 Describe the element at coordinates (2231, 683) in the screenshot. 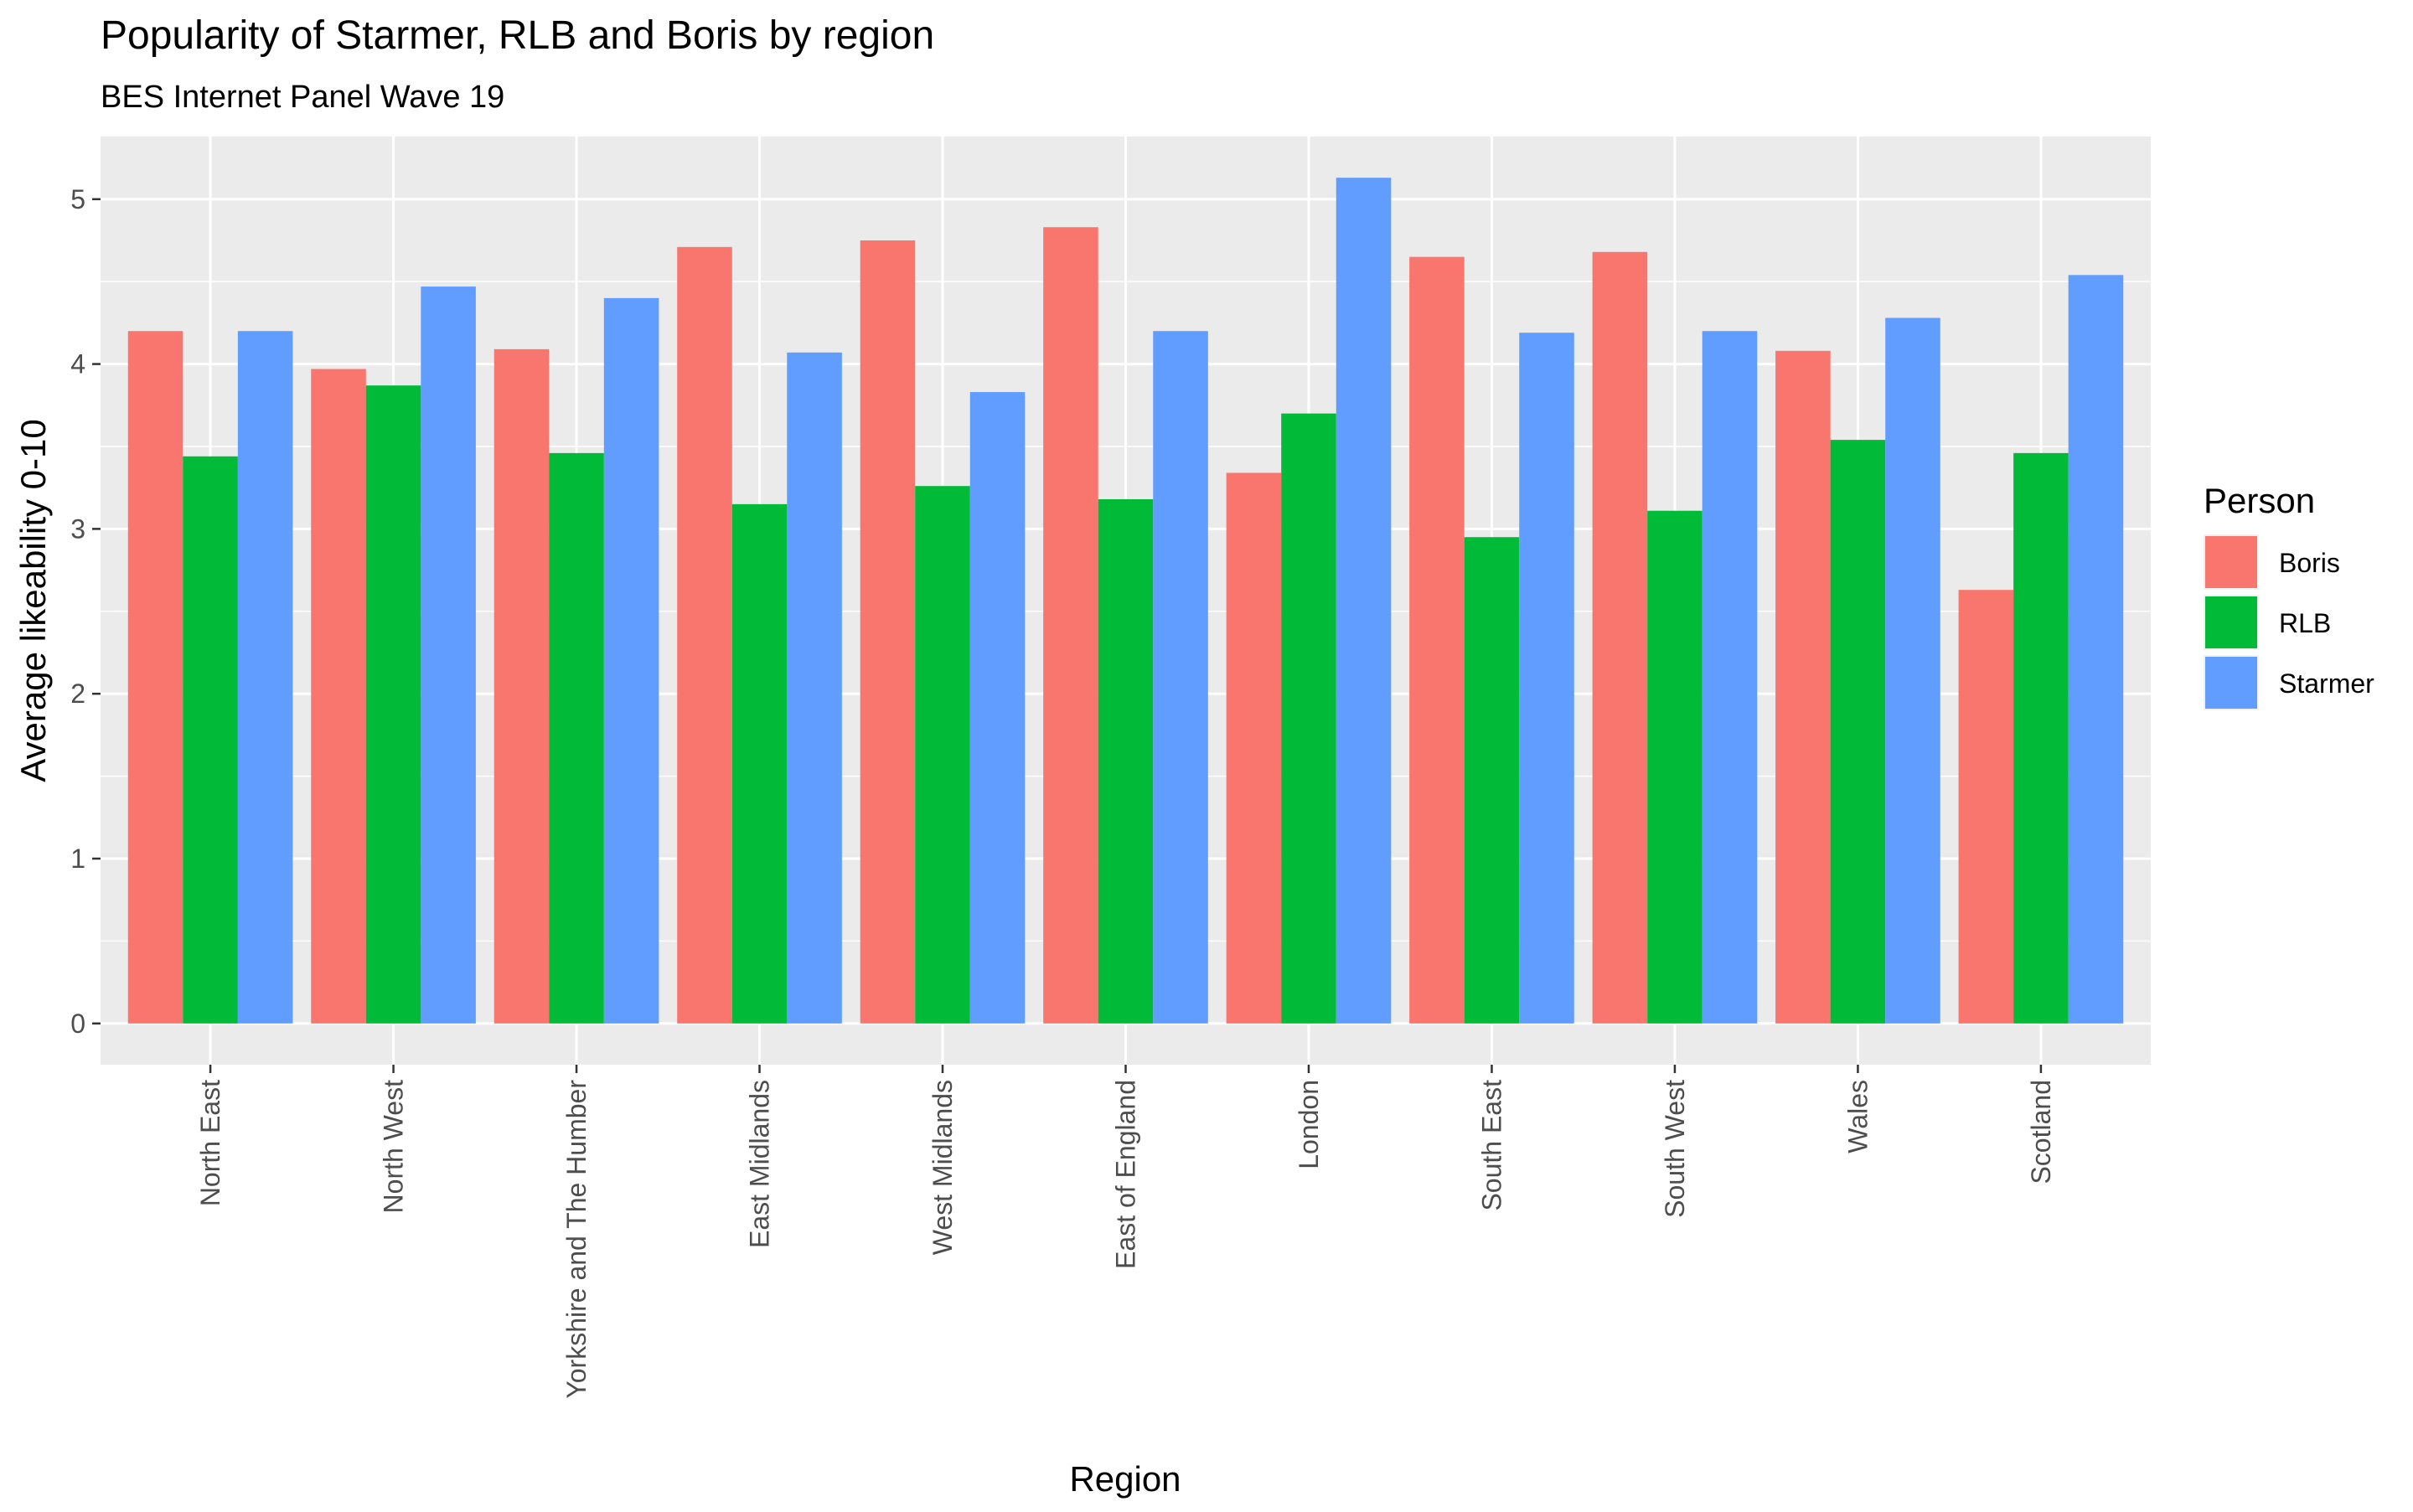

I see `legend-swatch-starmer` at that location.